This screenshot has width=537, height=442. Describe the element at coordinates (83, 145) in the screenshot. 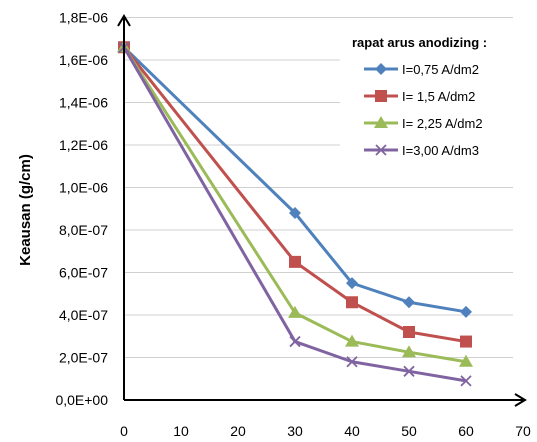

I see `y-tick-label: 1,2E-06` at that location.